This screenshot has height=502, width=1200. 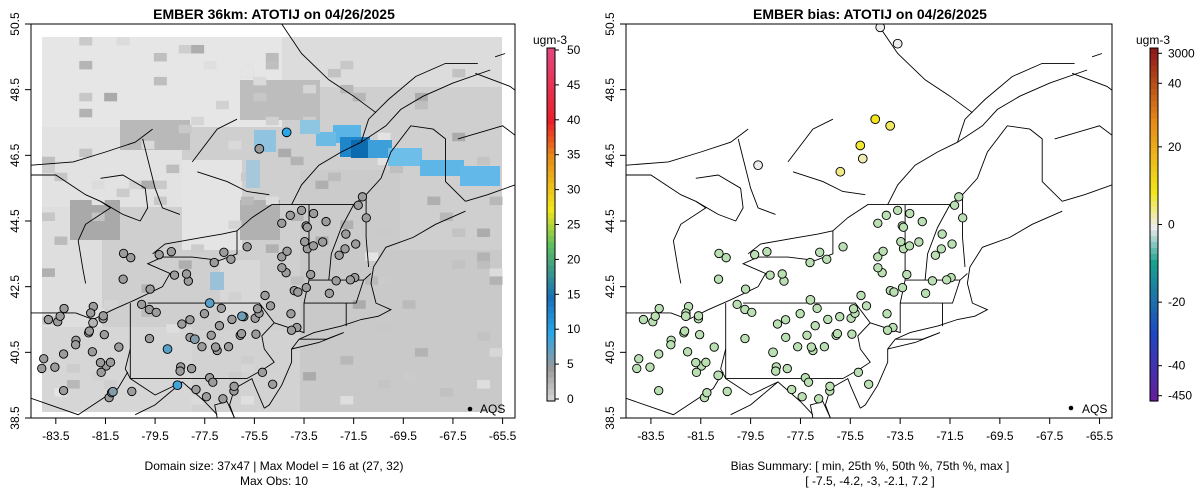 What do you see at coordinates (1071, 408) in the screenshot?
I see `right-aqs-legend-dot` at bounding box center [1071, 408].